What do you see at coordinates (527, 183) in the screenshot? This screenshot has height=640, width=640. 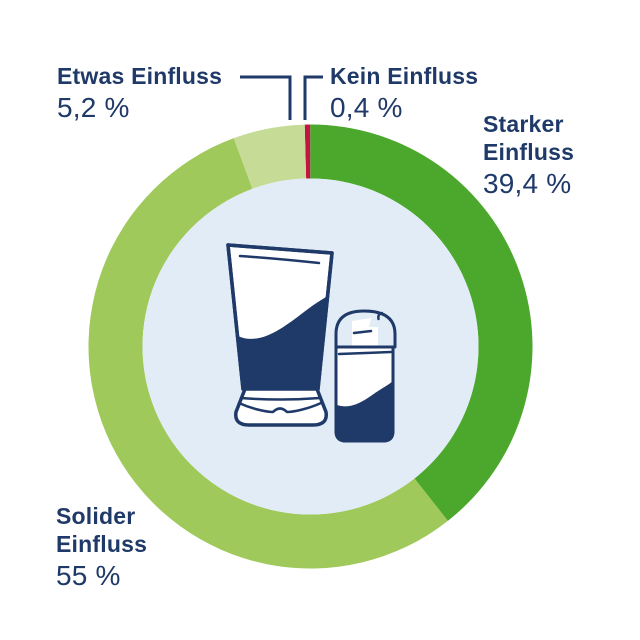 I see `slice-value: 39,4 %` at bounding box center [527, 183].